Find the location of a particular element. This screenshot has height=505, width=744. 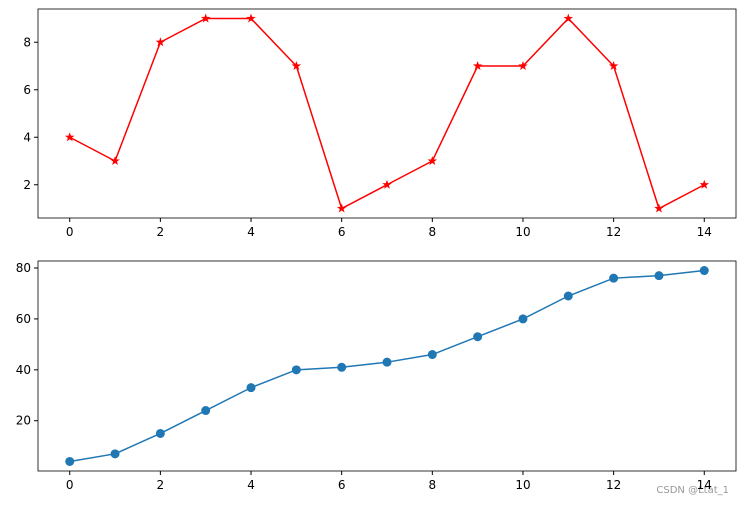

y-tick-label: 80 is located at coordinates (23, 268).